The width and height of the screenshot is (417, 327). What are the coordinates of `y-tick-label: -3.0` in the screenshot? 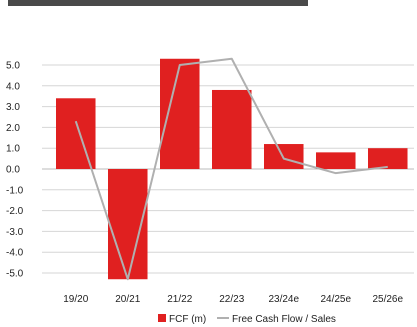 It's located at (15, 232).